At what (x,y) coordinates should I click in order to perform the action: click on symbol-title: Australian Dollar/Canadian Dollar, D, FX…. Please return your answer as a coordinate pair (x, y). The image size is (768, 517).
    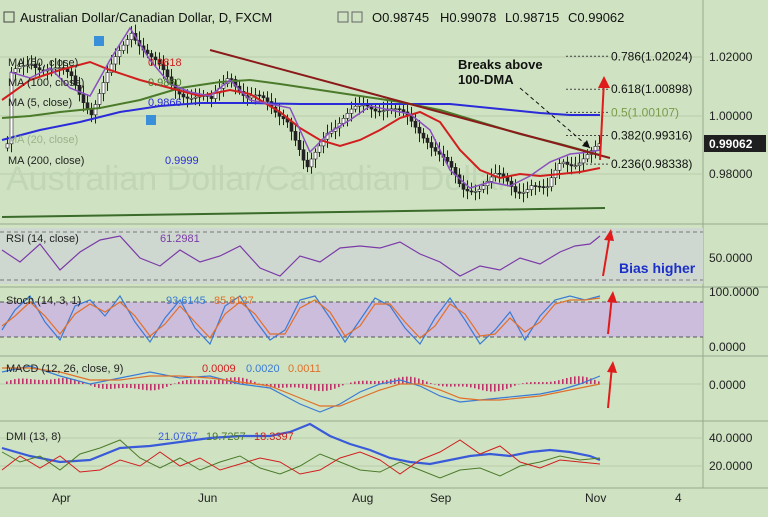
    Looking at the image, I should click on (146, 17).